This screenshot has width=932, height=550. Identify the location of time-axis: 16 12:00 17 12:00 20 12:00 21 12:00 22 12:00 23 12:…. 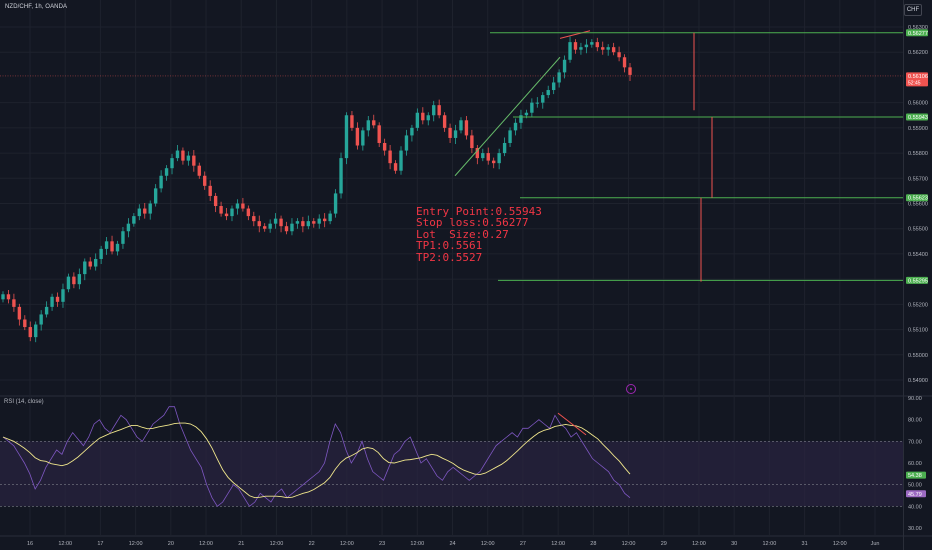
(453, 544).